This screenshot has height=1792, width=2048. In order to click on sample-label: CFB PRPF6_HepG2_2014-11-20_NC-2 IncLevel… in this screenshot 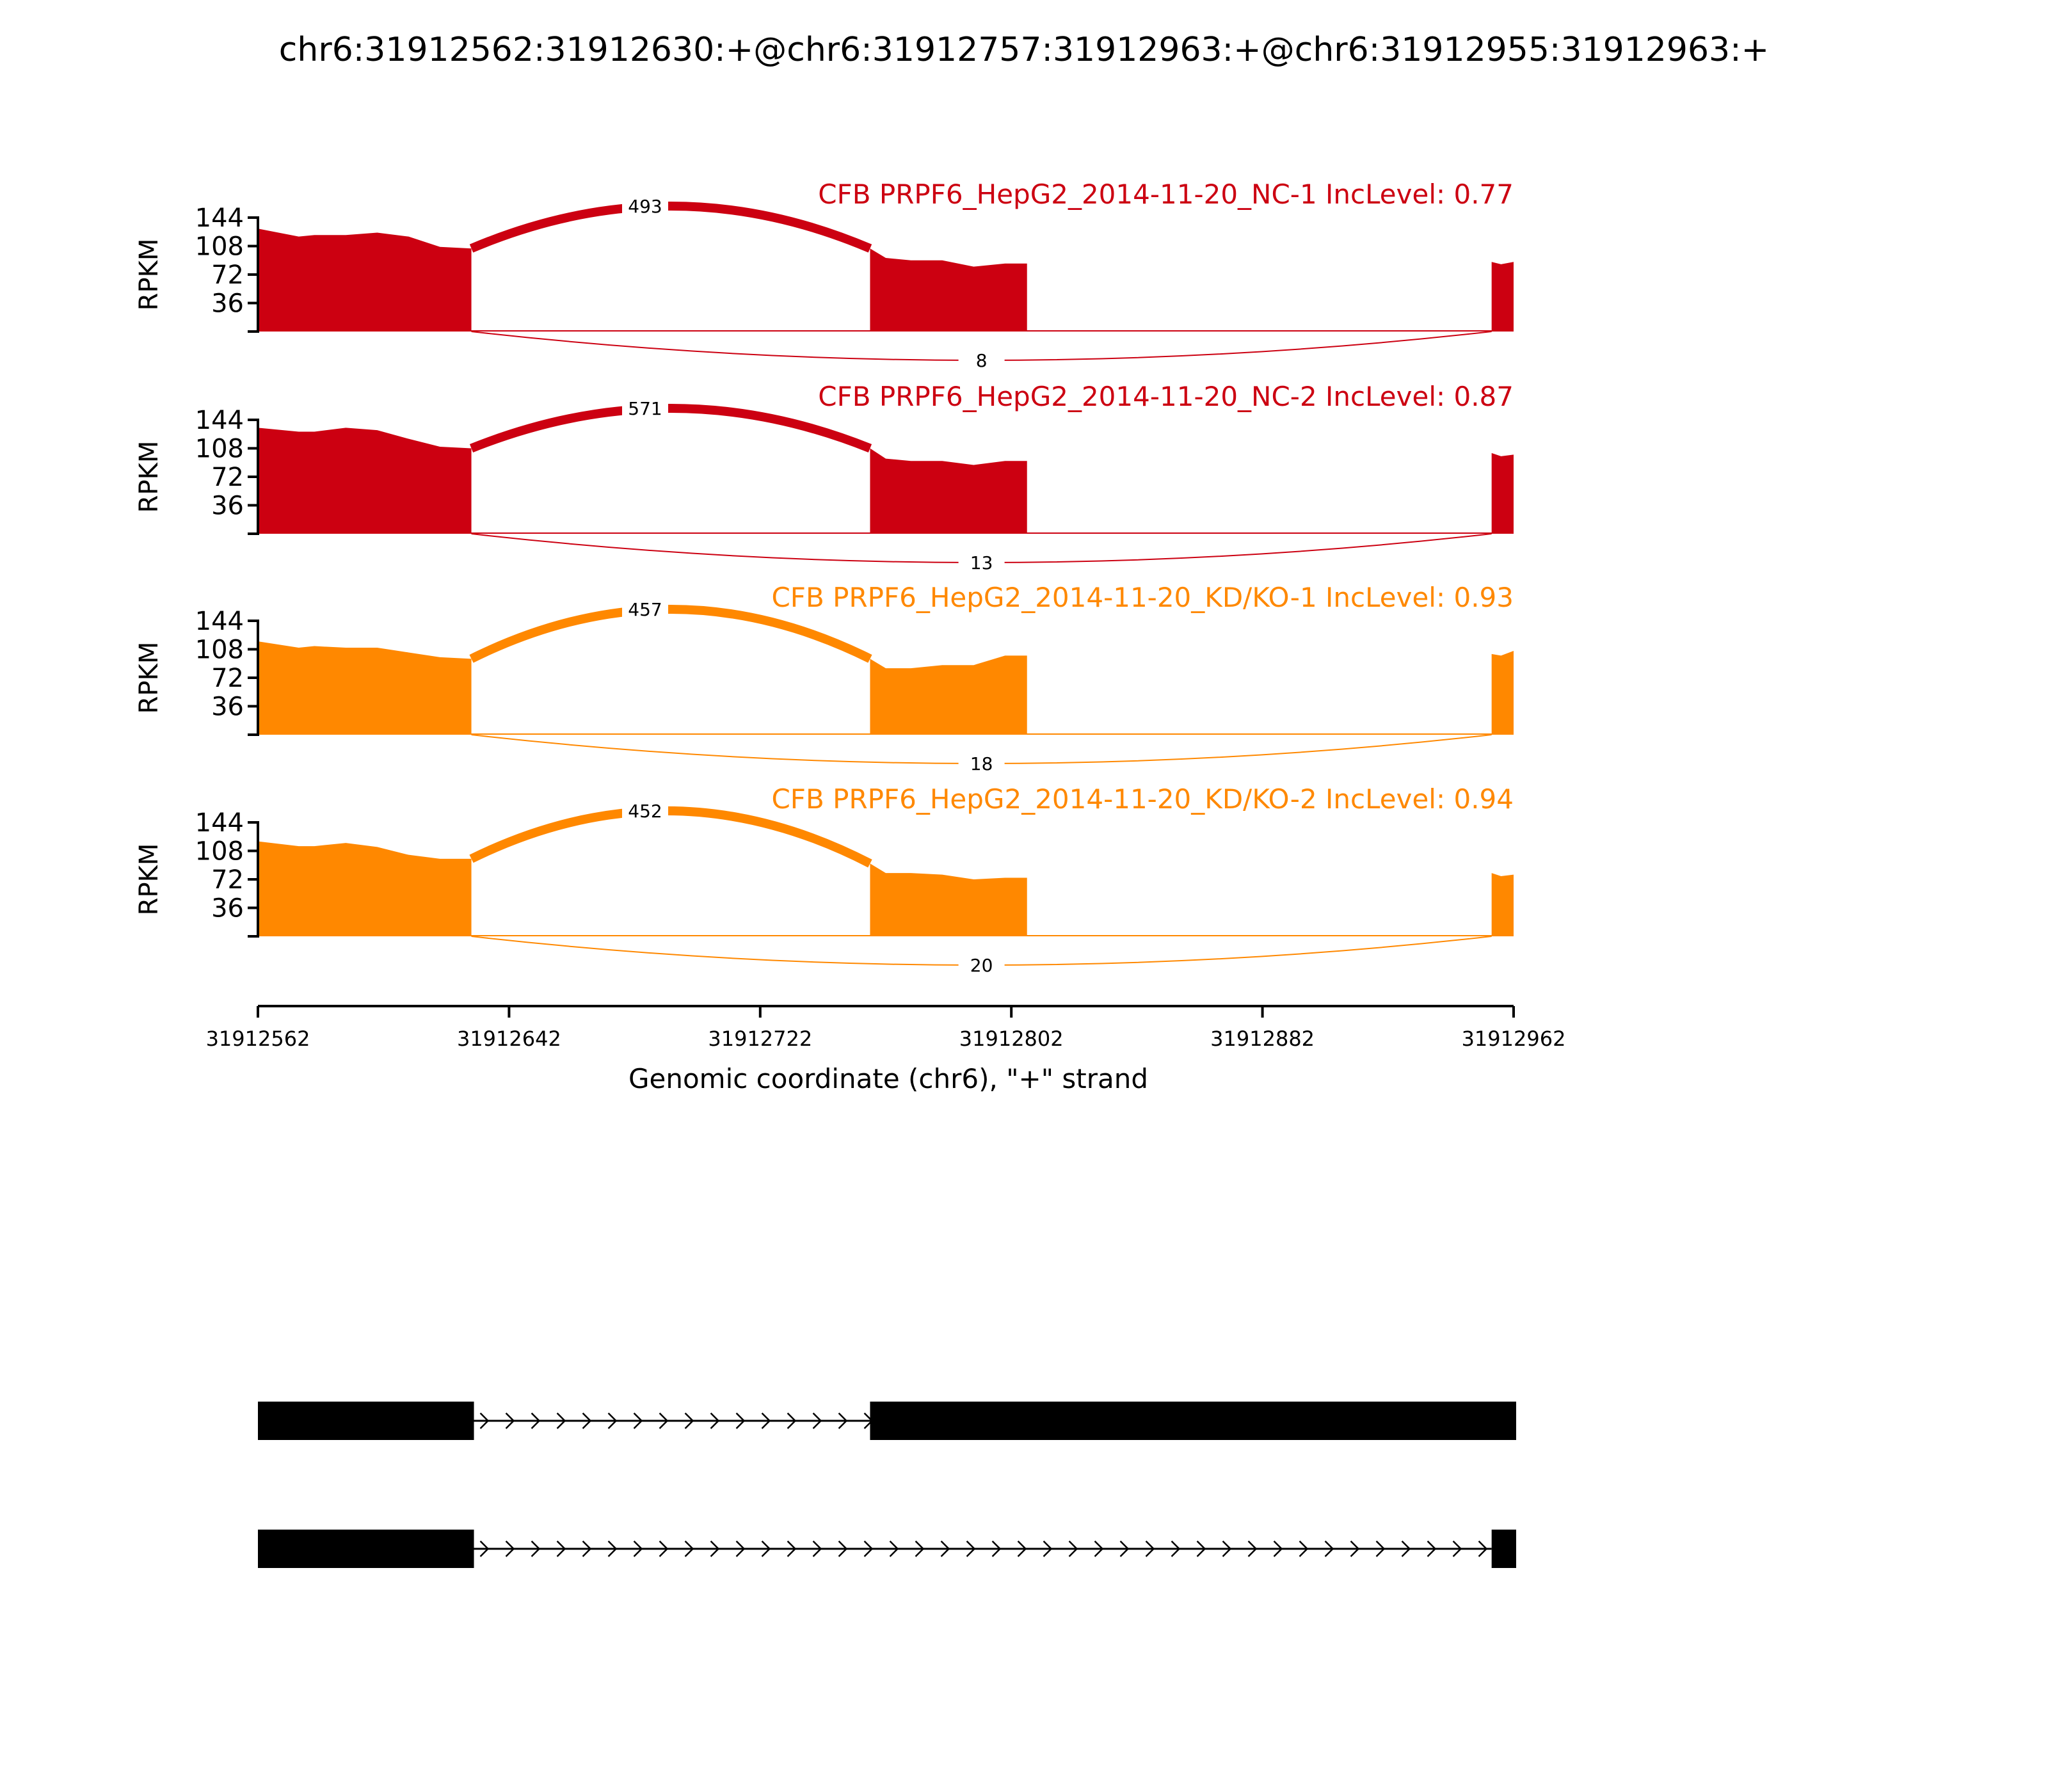, I will do `click(1166, 396)`.